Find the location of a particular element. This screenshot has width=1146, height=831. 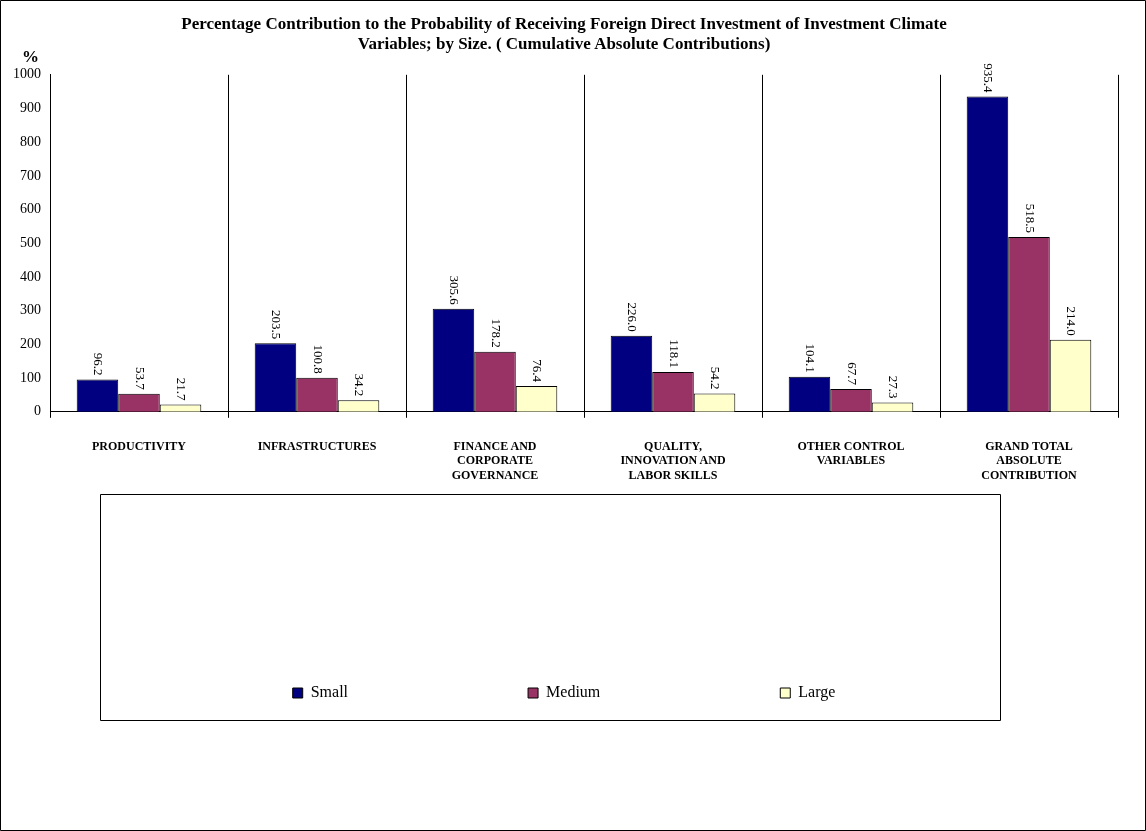

data-label: 67.7 is located at coordinates (852, 374).